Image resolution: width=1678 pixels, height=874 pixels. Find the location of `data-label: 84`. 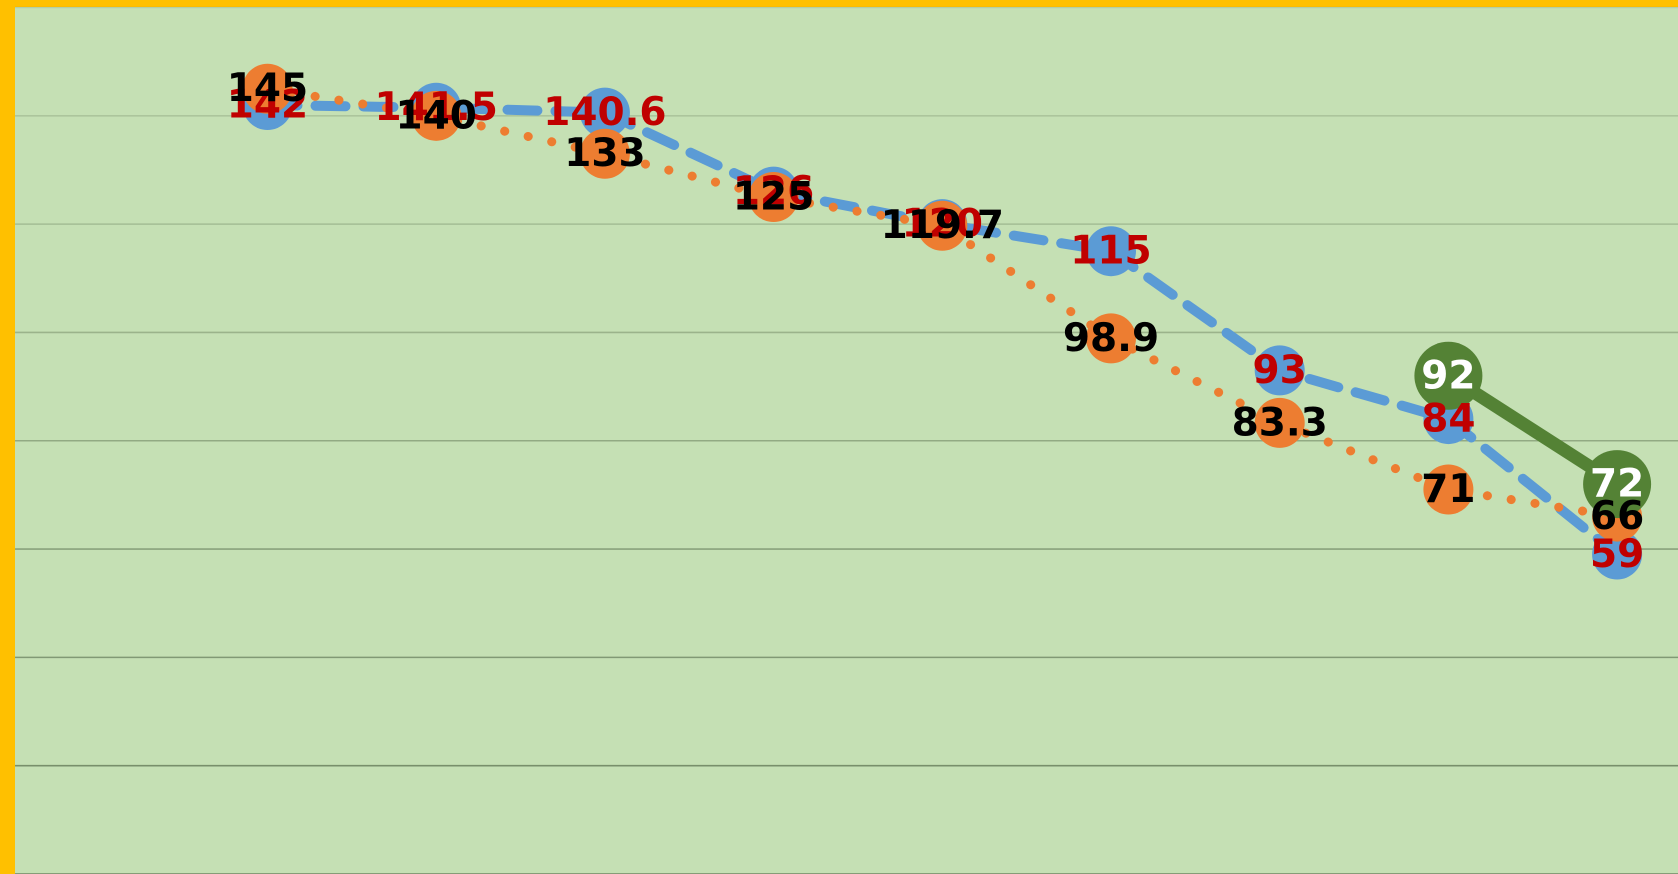

data-label: 84 is located at coordinates (1448, 419).